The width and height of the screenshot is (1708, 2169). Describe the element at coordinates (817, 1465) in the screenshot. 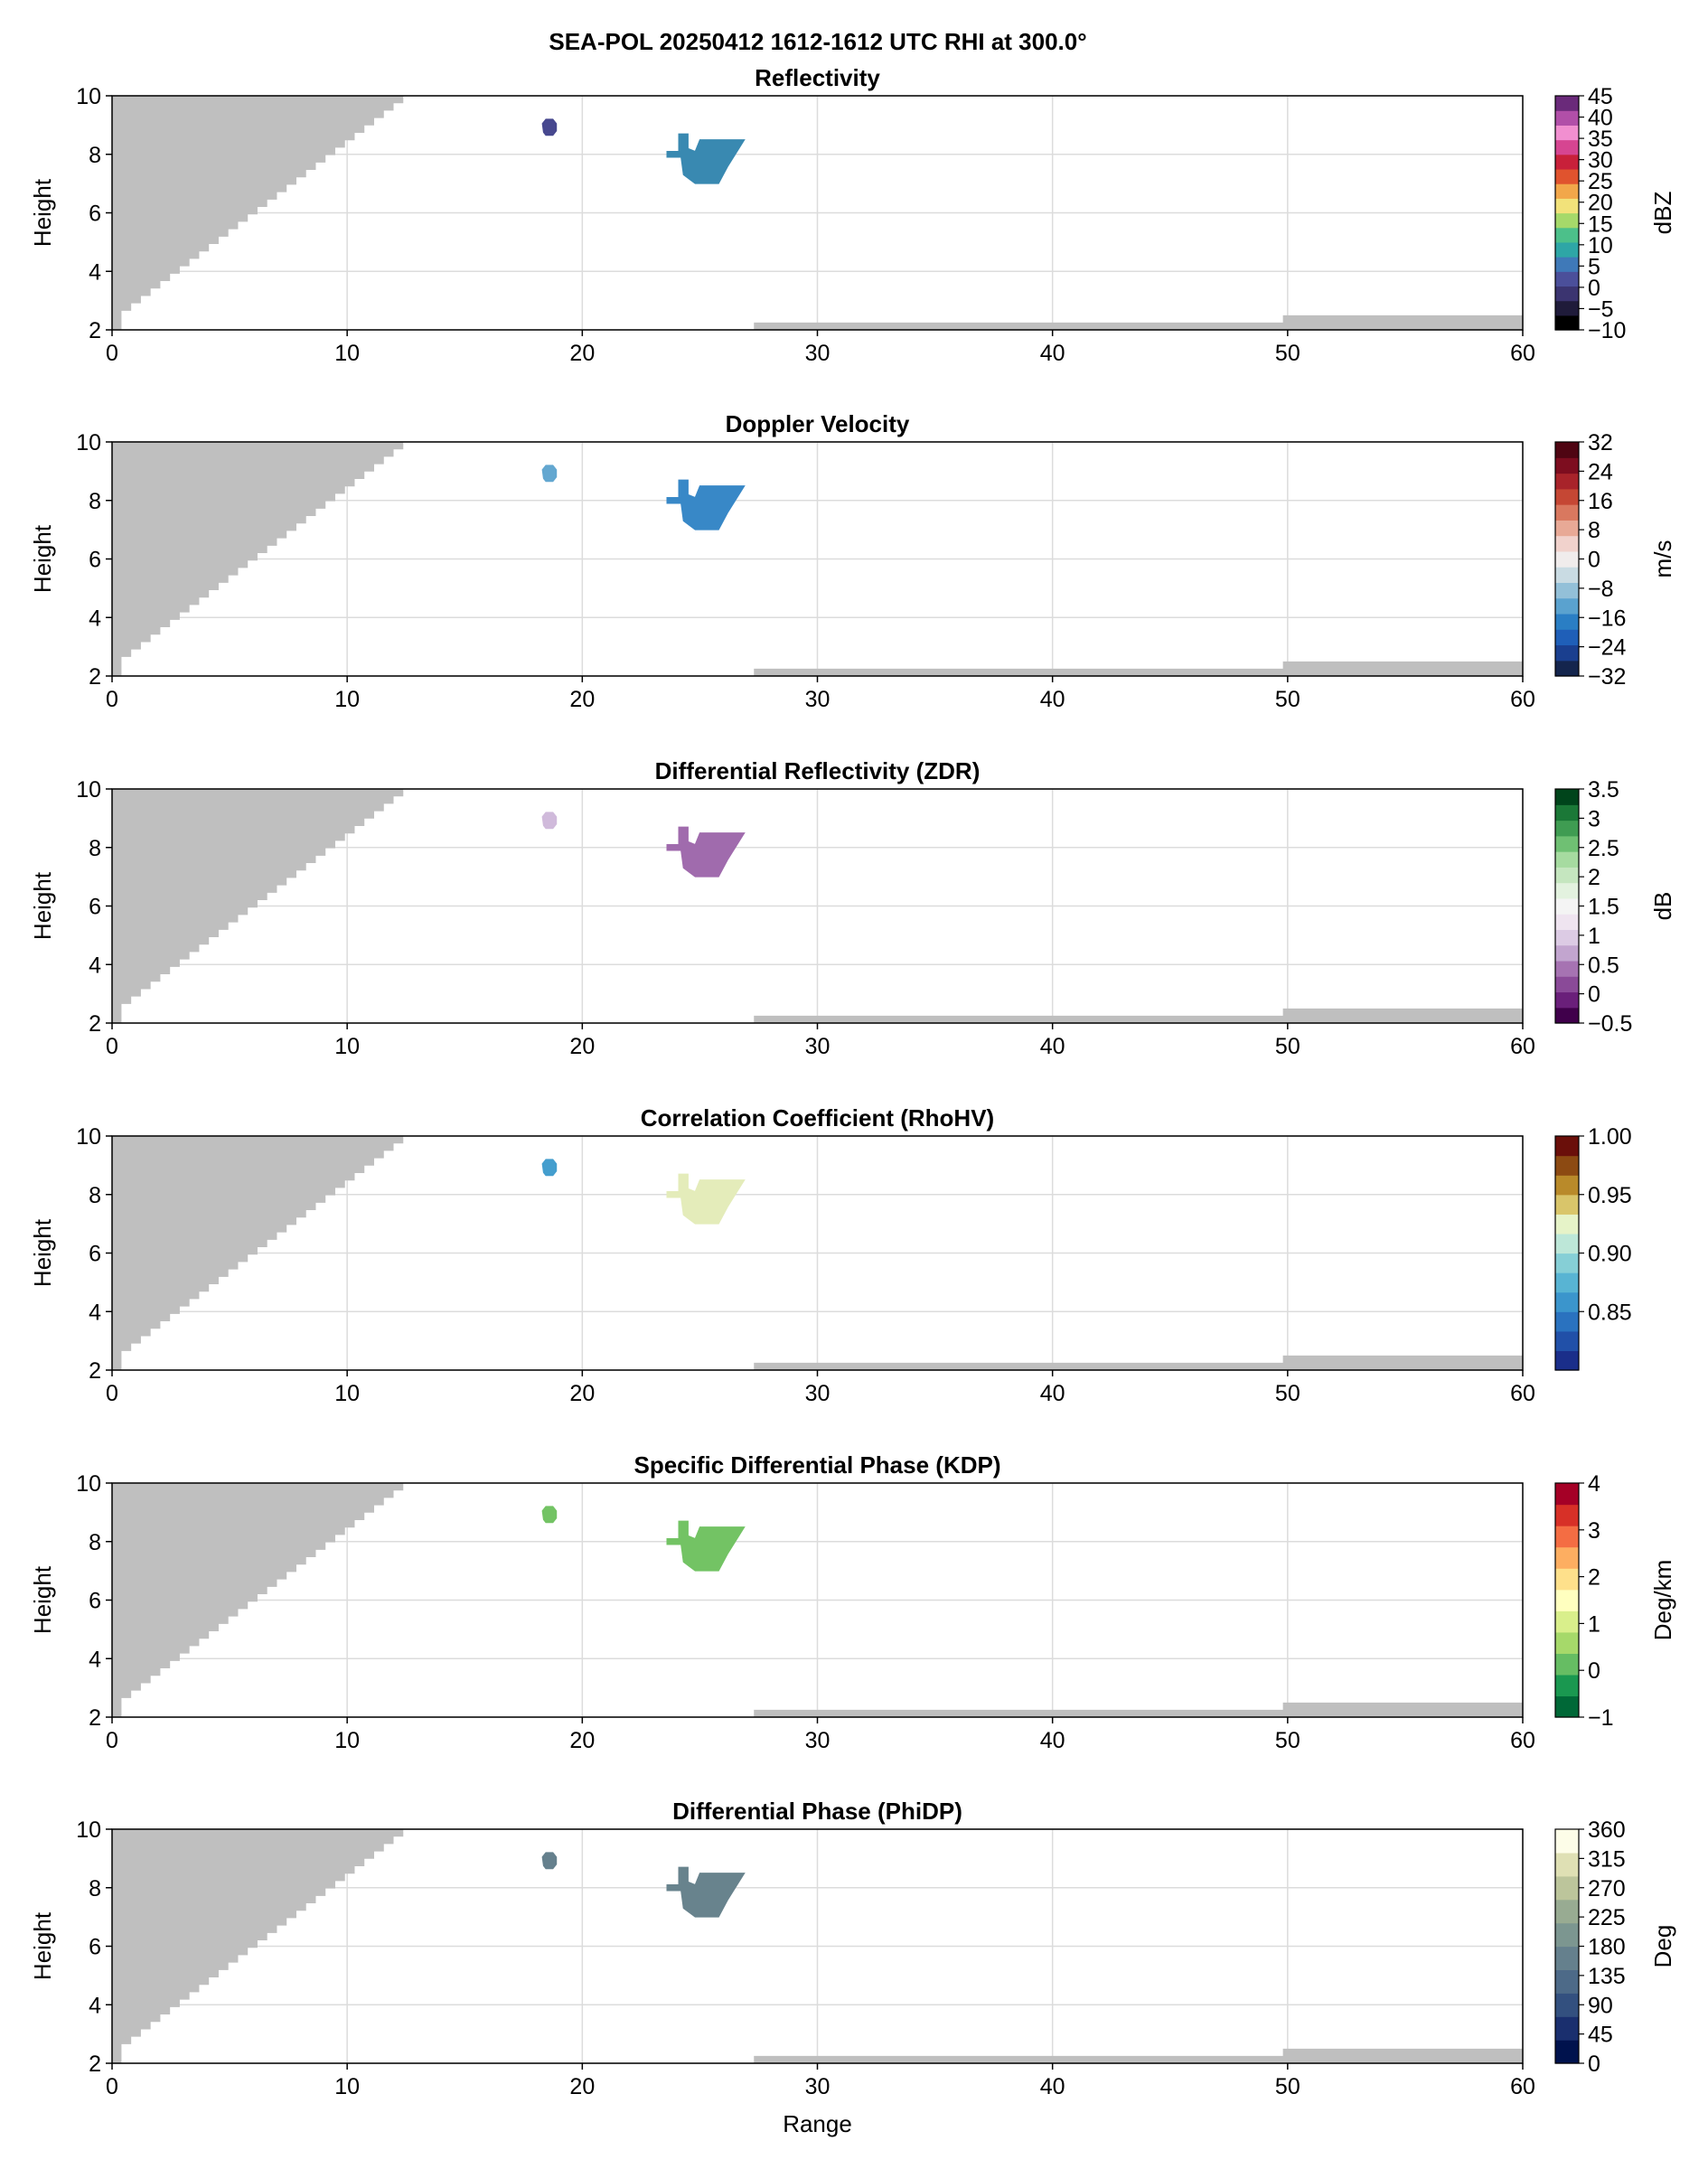

I see `panel-title: Specific Differential Phase (KDP)` at that location.